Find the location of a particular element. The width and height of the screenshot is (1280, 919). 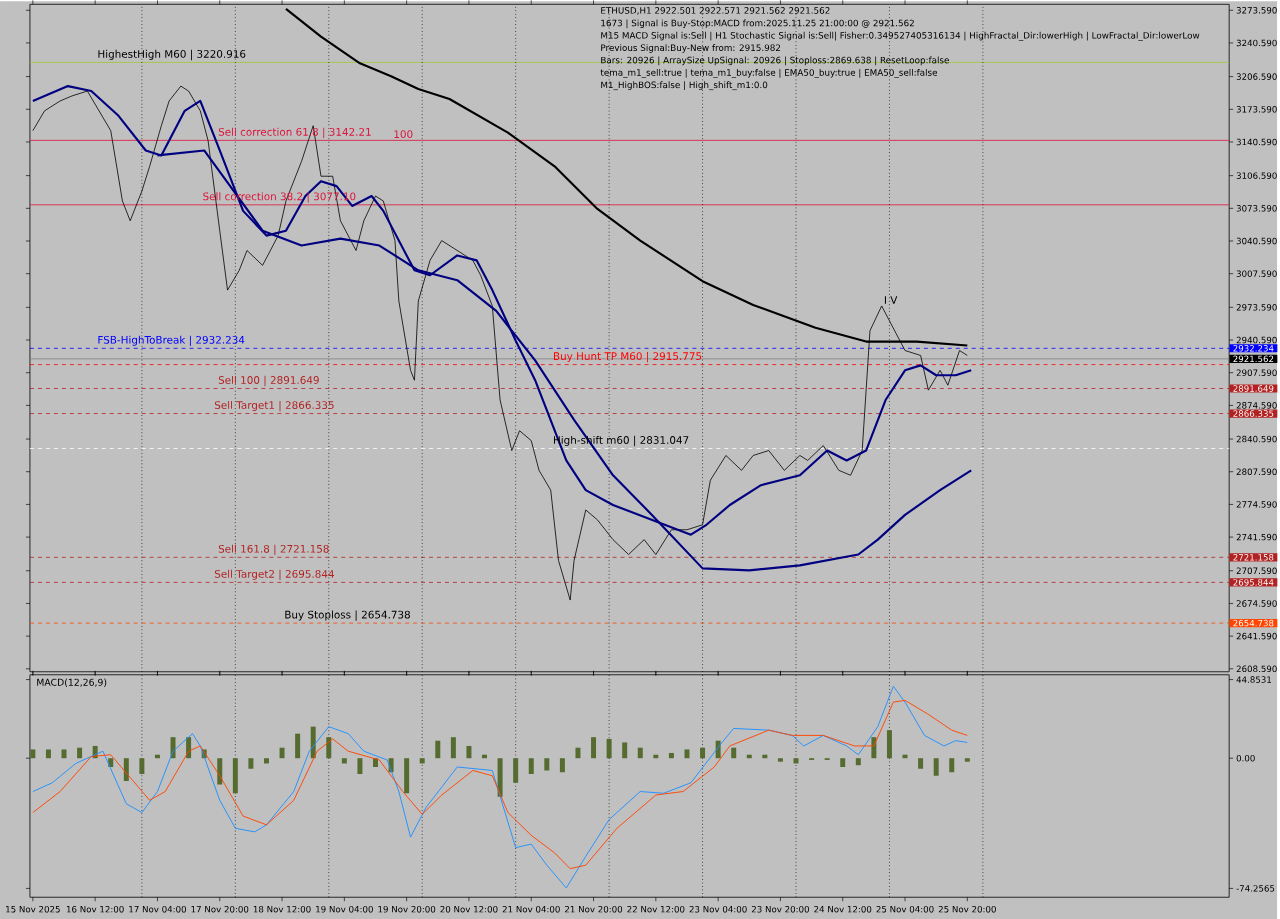

x-tick-label: 17 Nov 04:00 is located at coordinates (158, 909).